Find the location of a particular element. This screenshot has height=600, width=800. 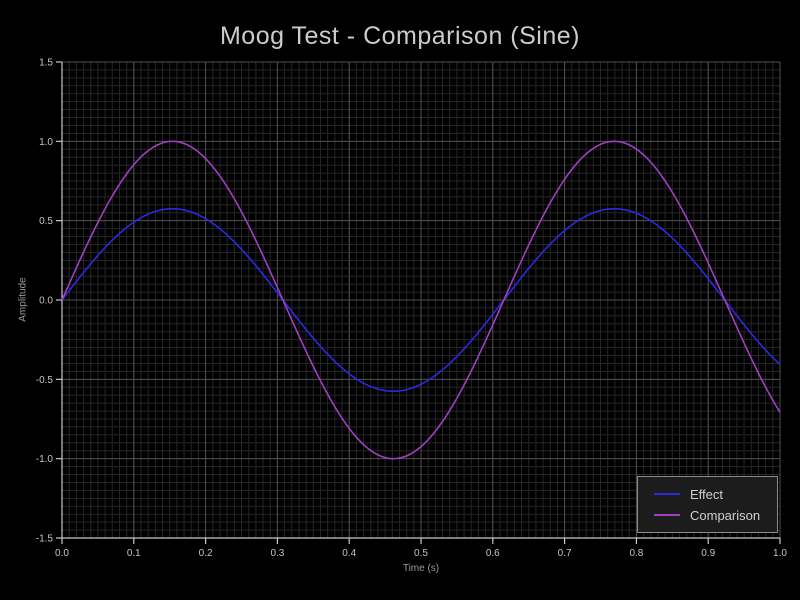

legend-entry-effect: Effect is located at coordinates (707, 494).